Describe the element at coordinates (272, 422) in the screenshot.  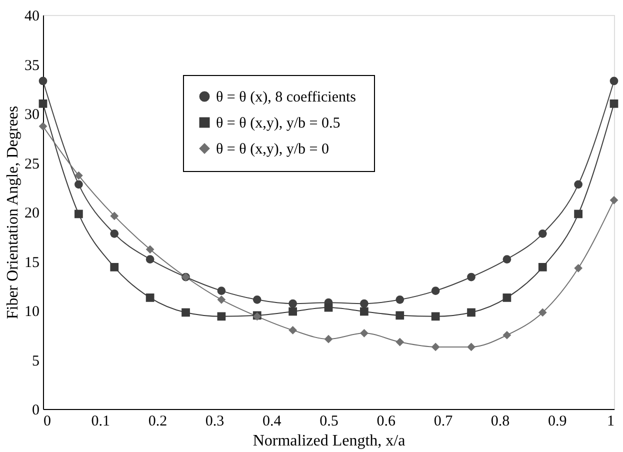
I see `x-tick-label: 0.4` at that location.